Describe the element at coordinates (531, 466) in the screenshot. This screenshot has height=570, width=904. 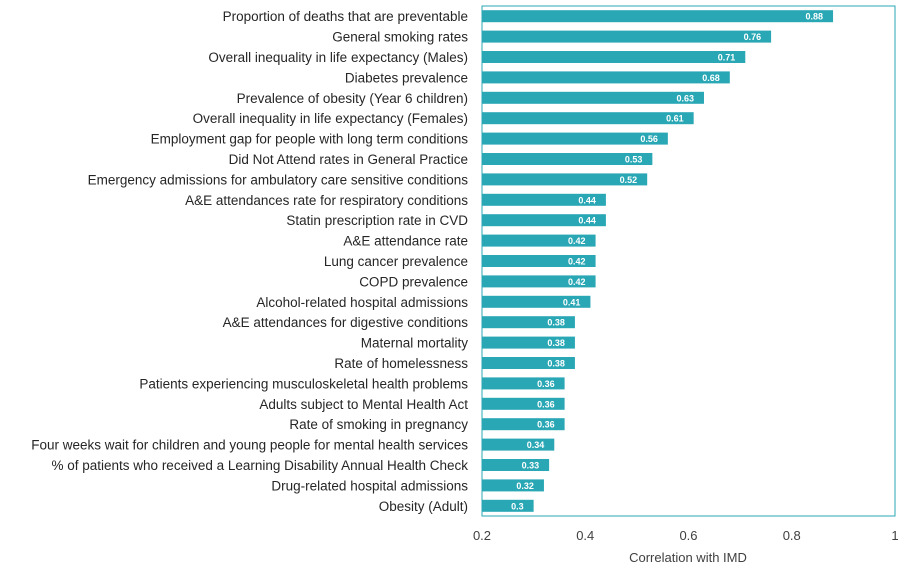
I see `bar-value-label: 0.33` at that location.